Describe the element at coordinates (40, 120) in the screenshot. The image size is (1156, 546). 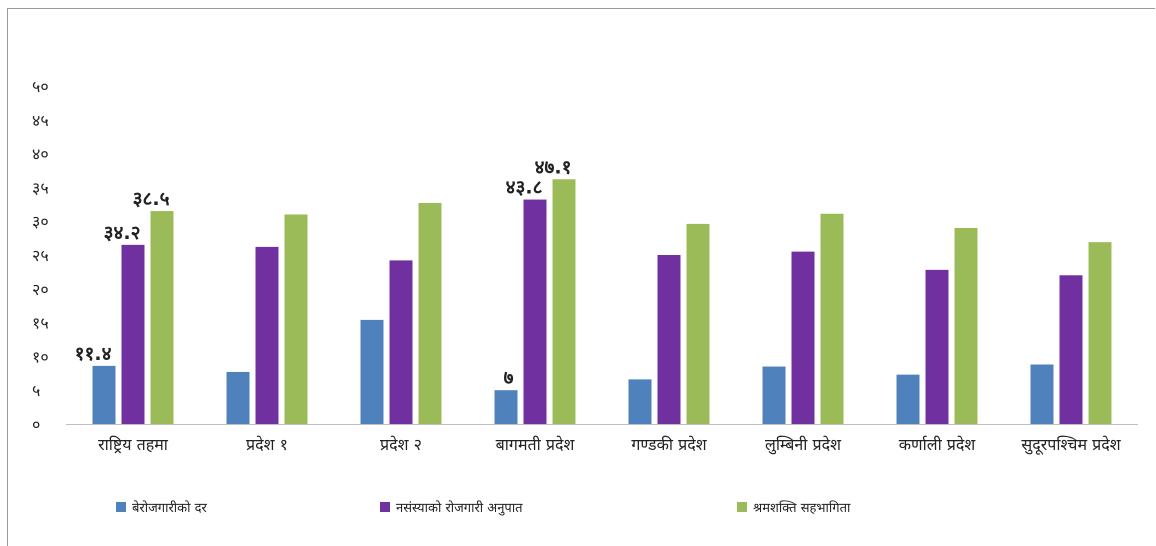
I see `y-tick-label: ४५` at that location.